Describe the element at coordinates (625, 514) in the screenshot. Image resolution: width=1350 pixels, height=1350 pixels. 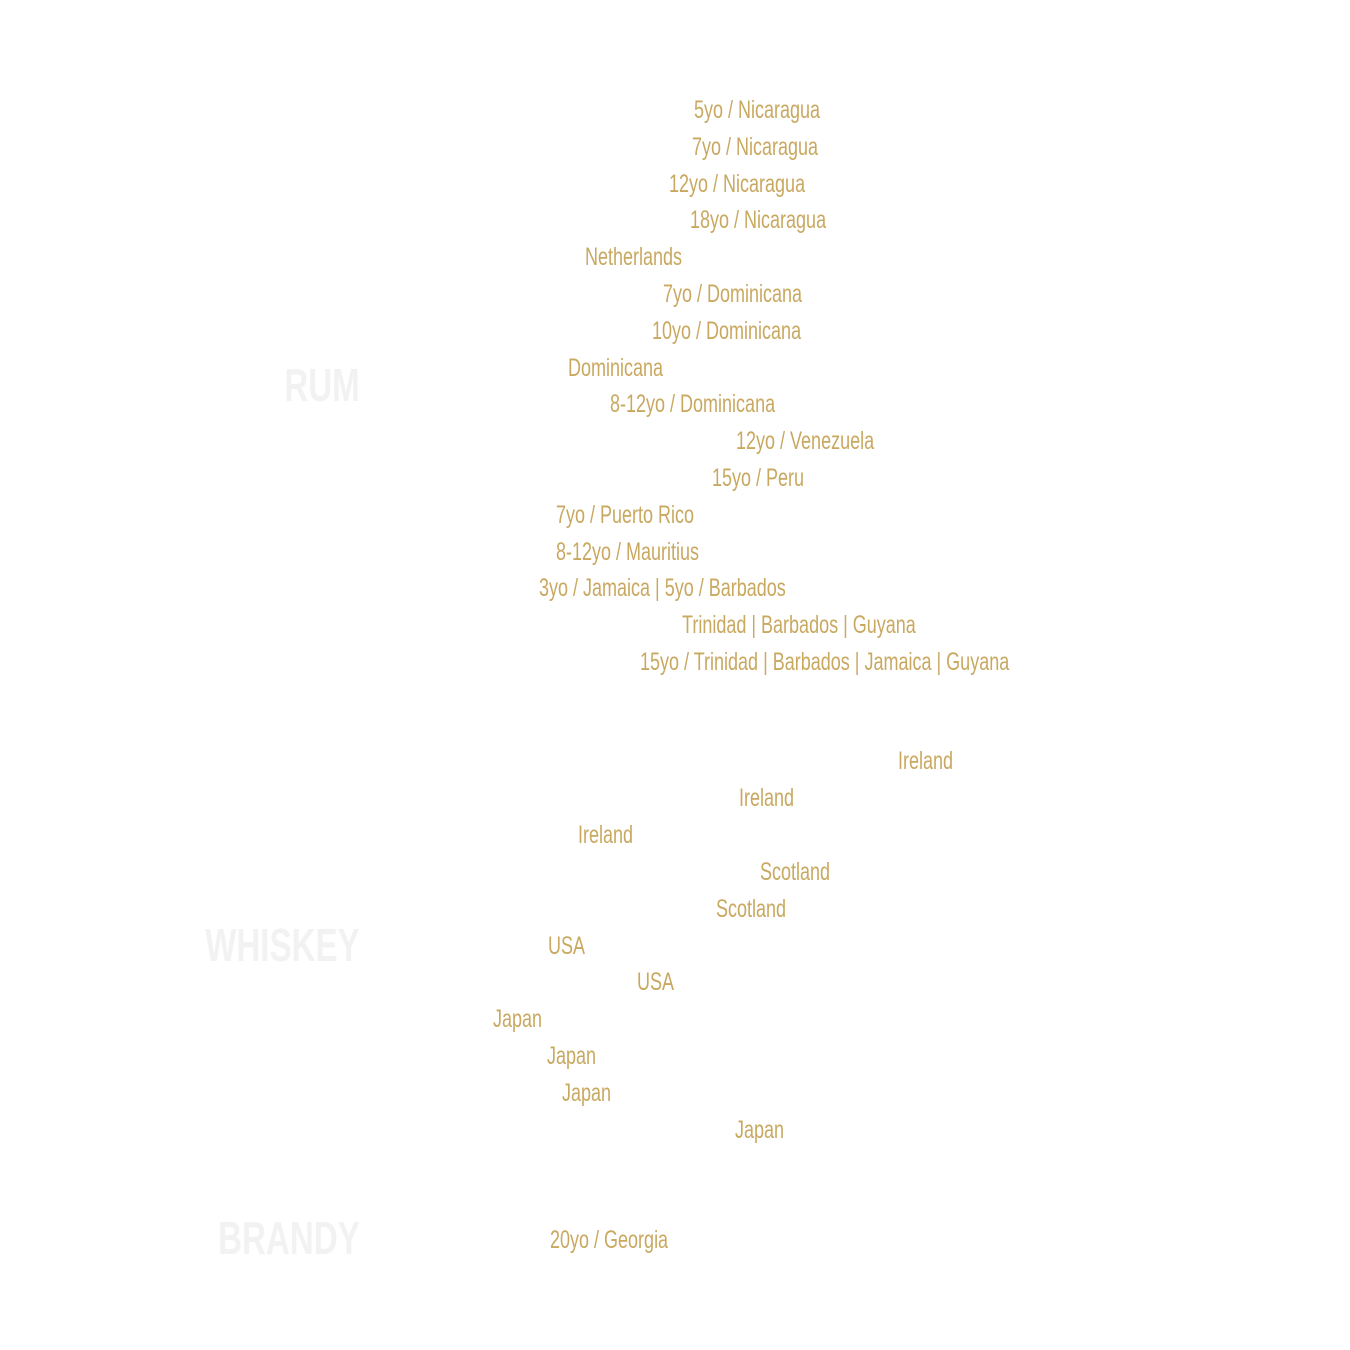
I see `item-origin: 7yo / Puerto Rico` at that location.